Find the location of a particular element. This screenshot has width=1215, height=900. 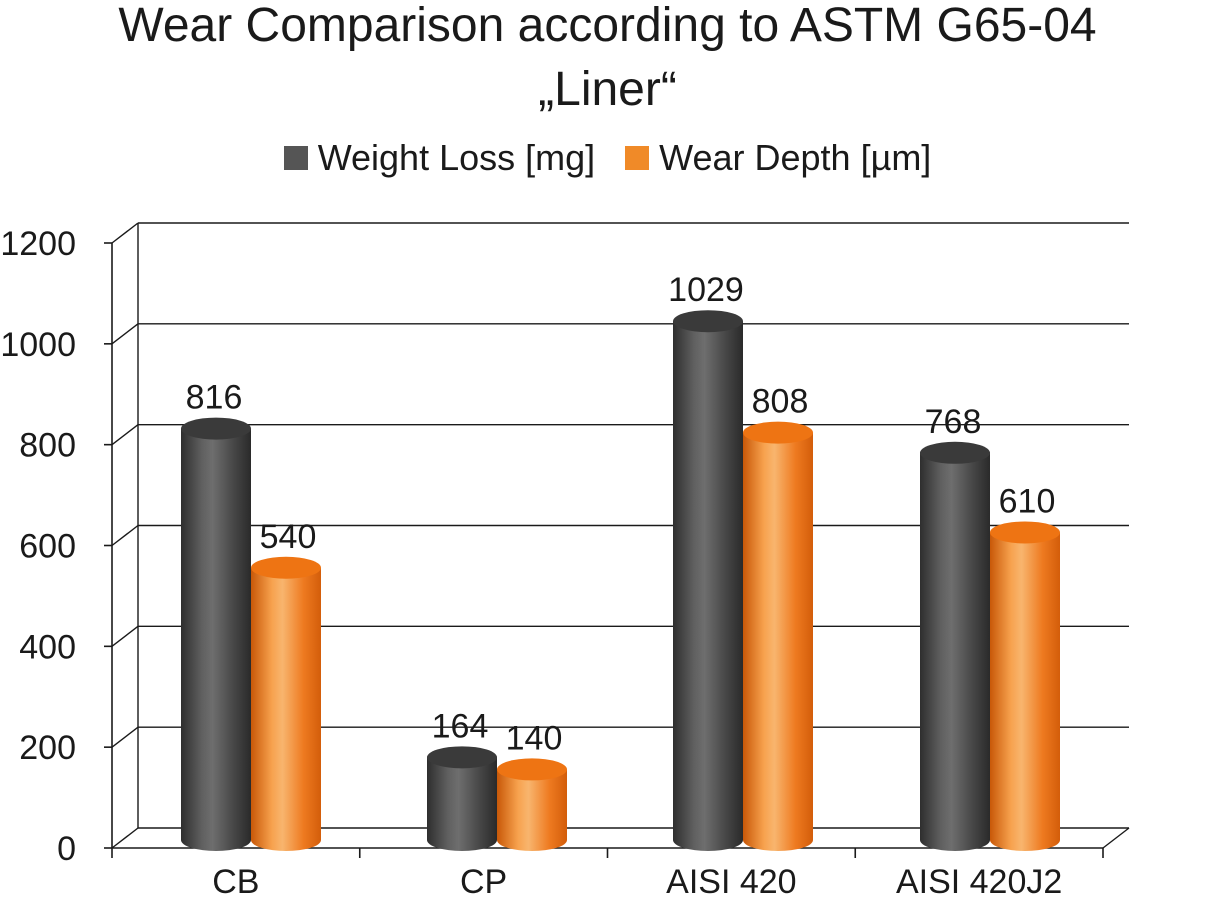

legend-item-weight-loss: Weight Loss [mg] is located at coordinates (439, 157).